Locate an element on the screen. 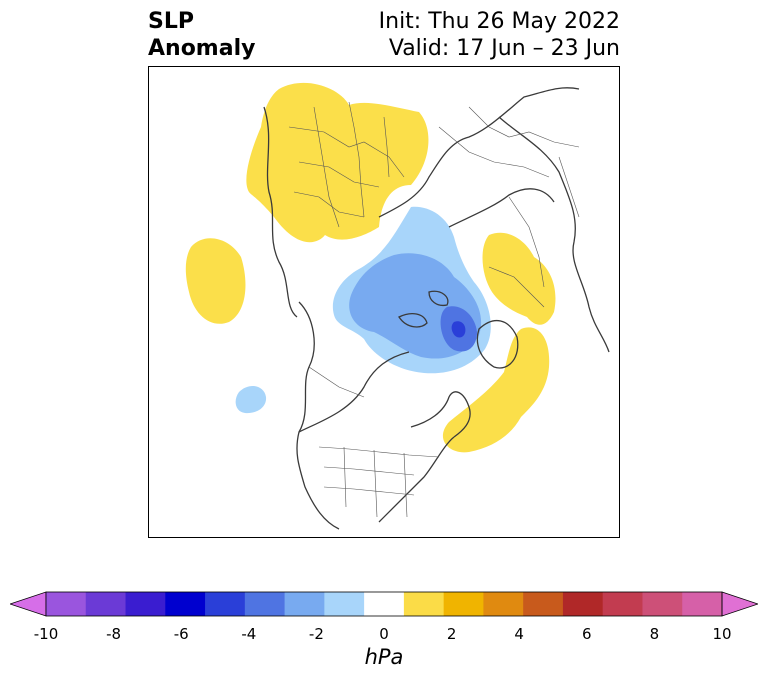 The image size is (768, 684). colorbar-extension-high is located at coordinates (739, 604).